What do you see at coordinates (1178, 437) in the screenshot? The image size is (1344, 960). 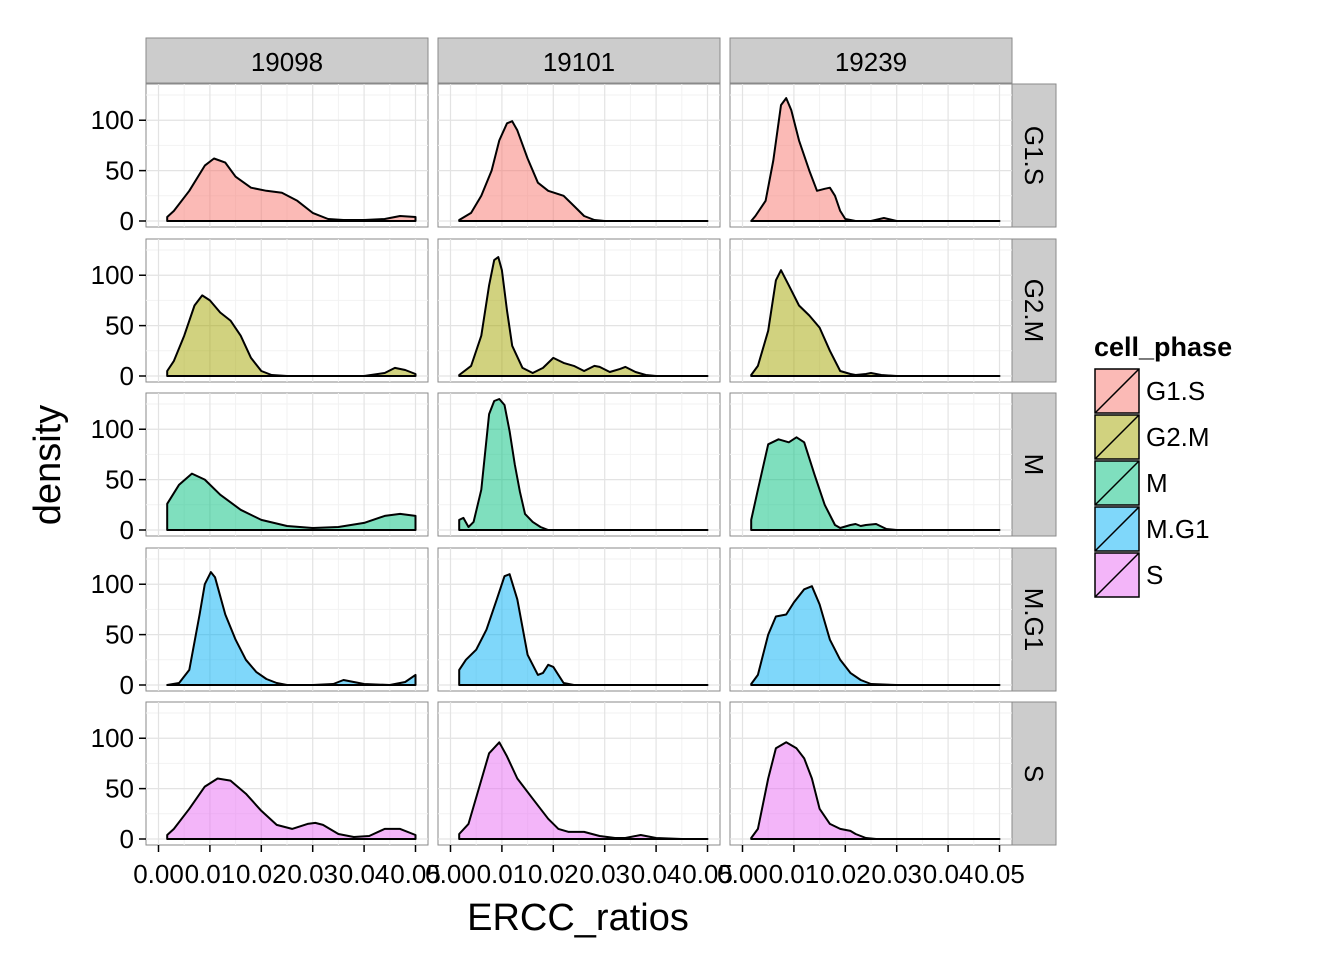 I see `legend-label: G2.M` at bounding box center [1178, 437].